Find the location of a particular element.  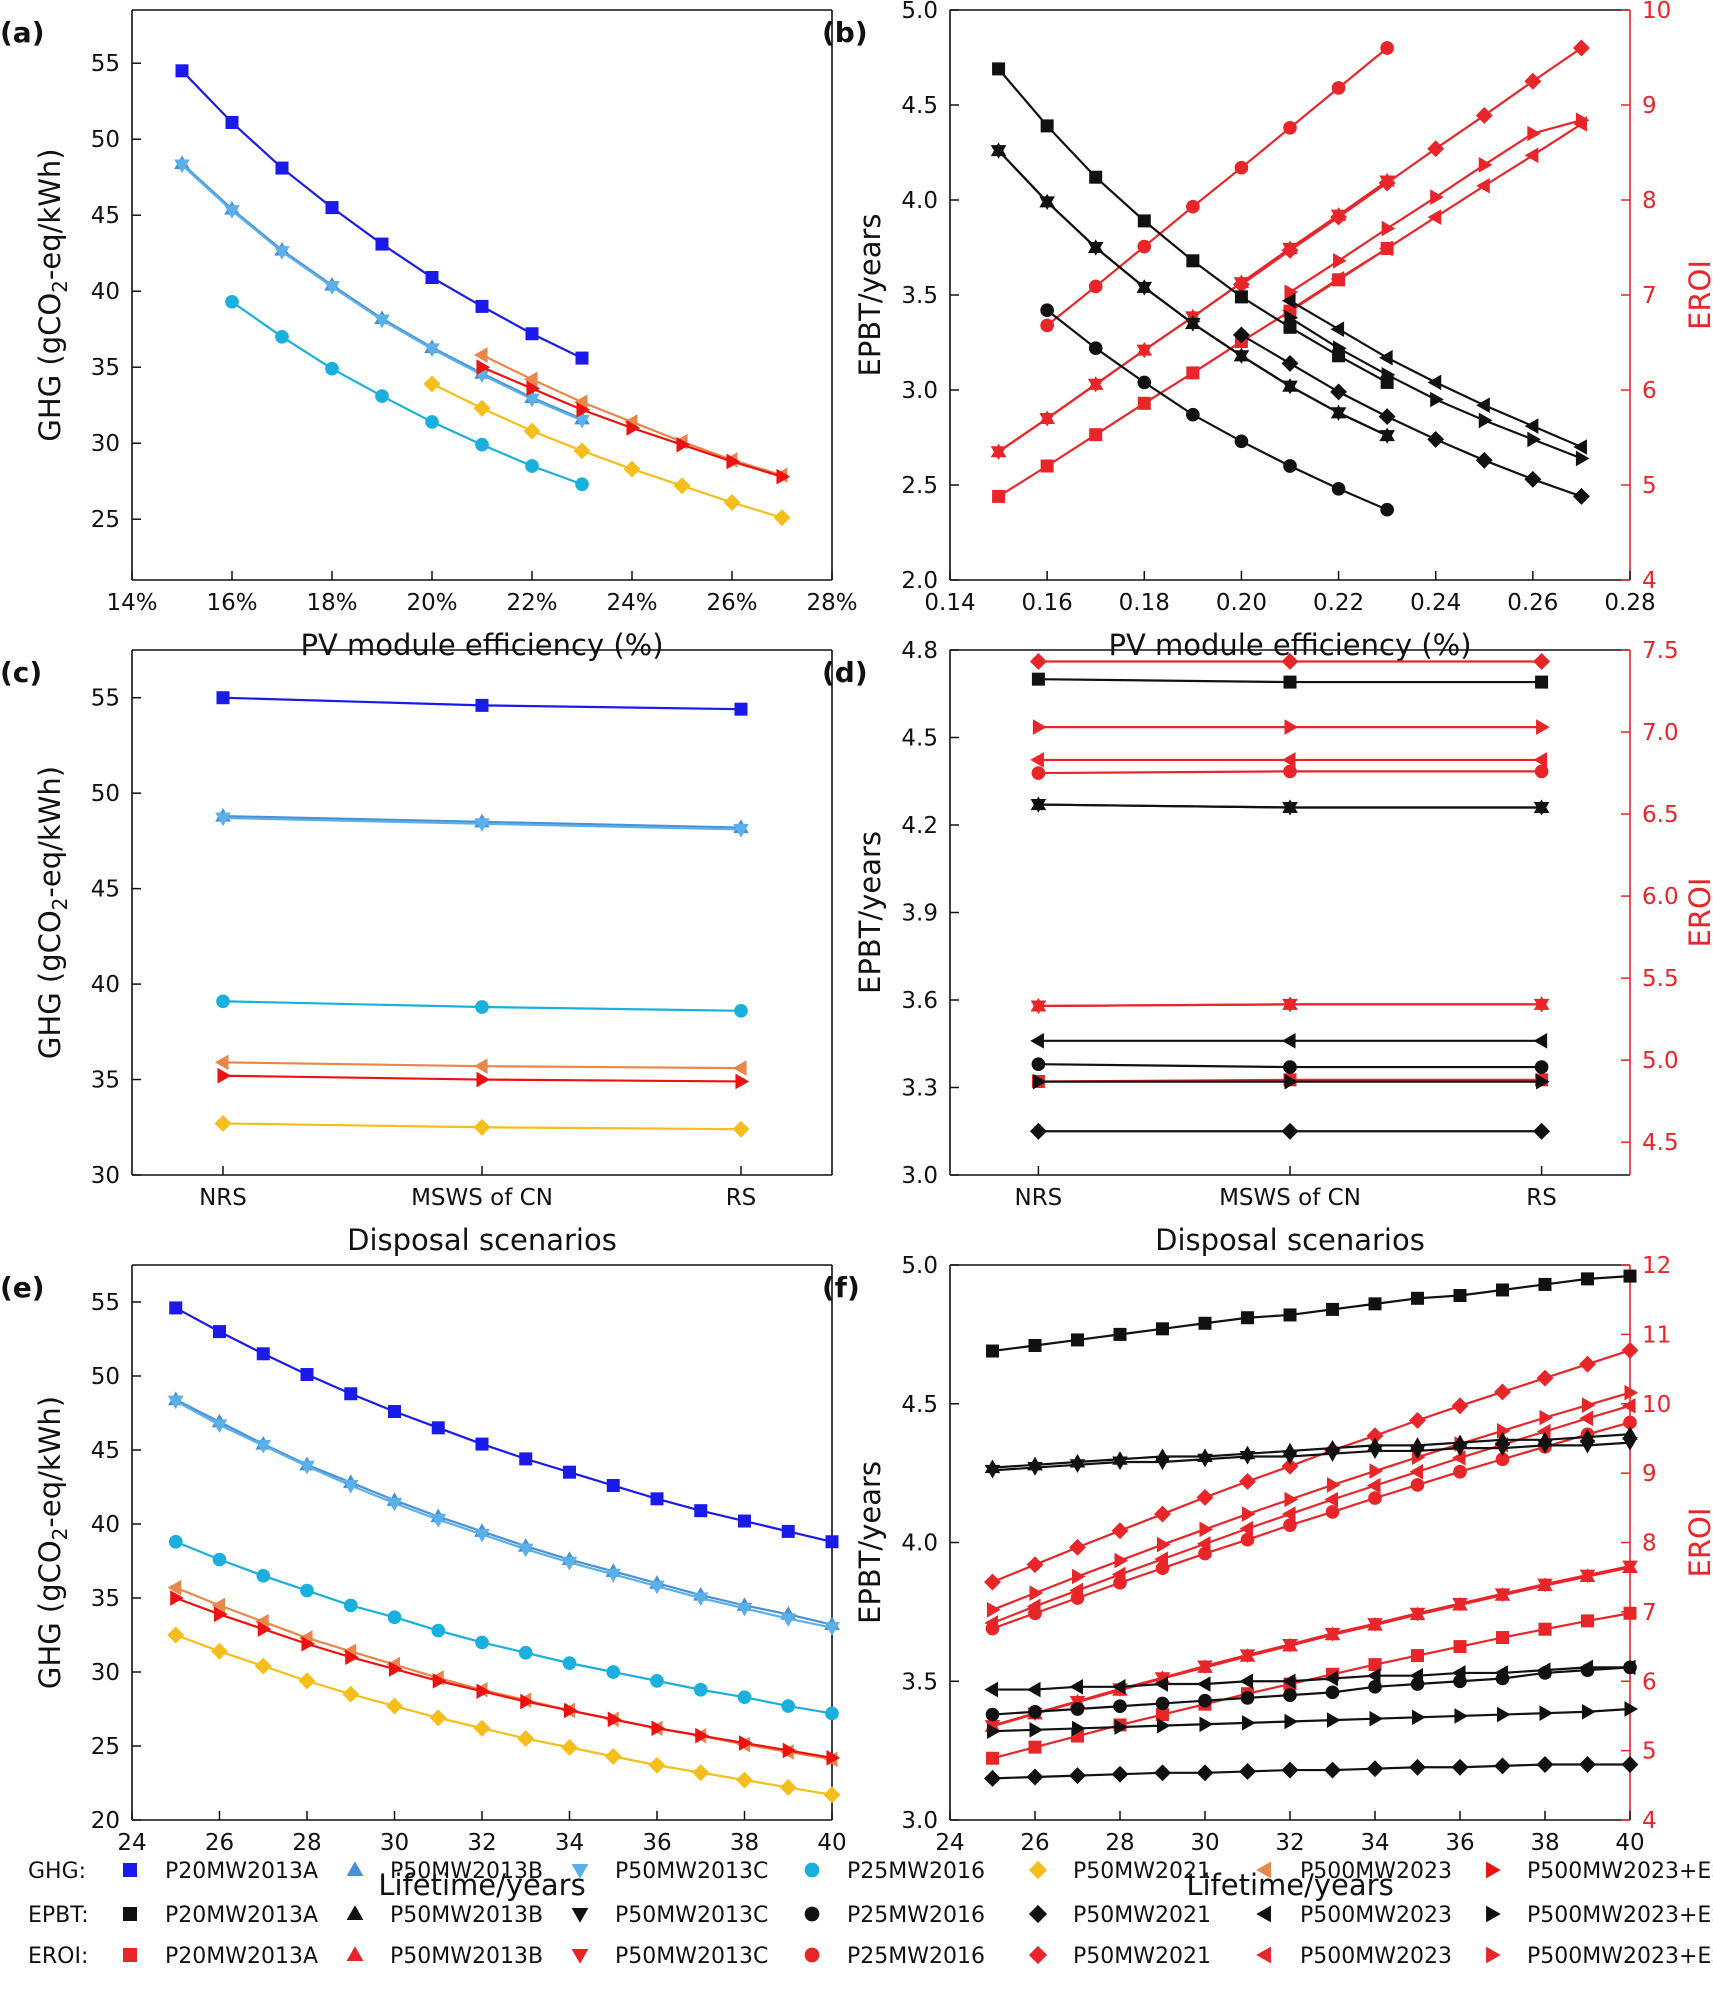

legend-entry-label: P50MW2021 is located at coordinates (1142, 1956).